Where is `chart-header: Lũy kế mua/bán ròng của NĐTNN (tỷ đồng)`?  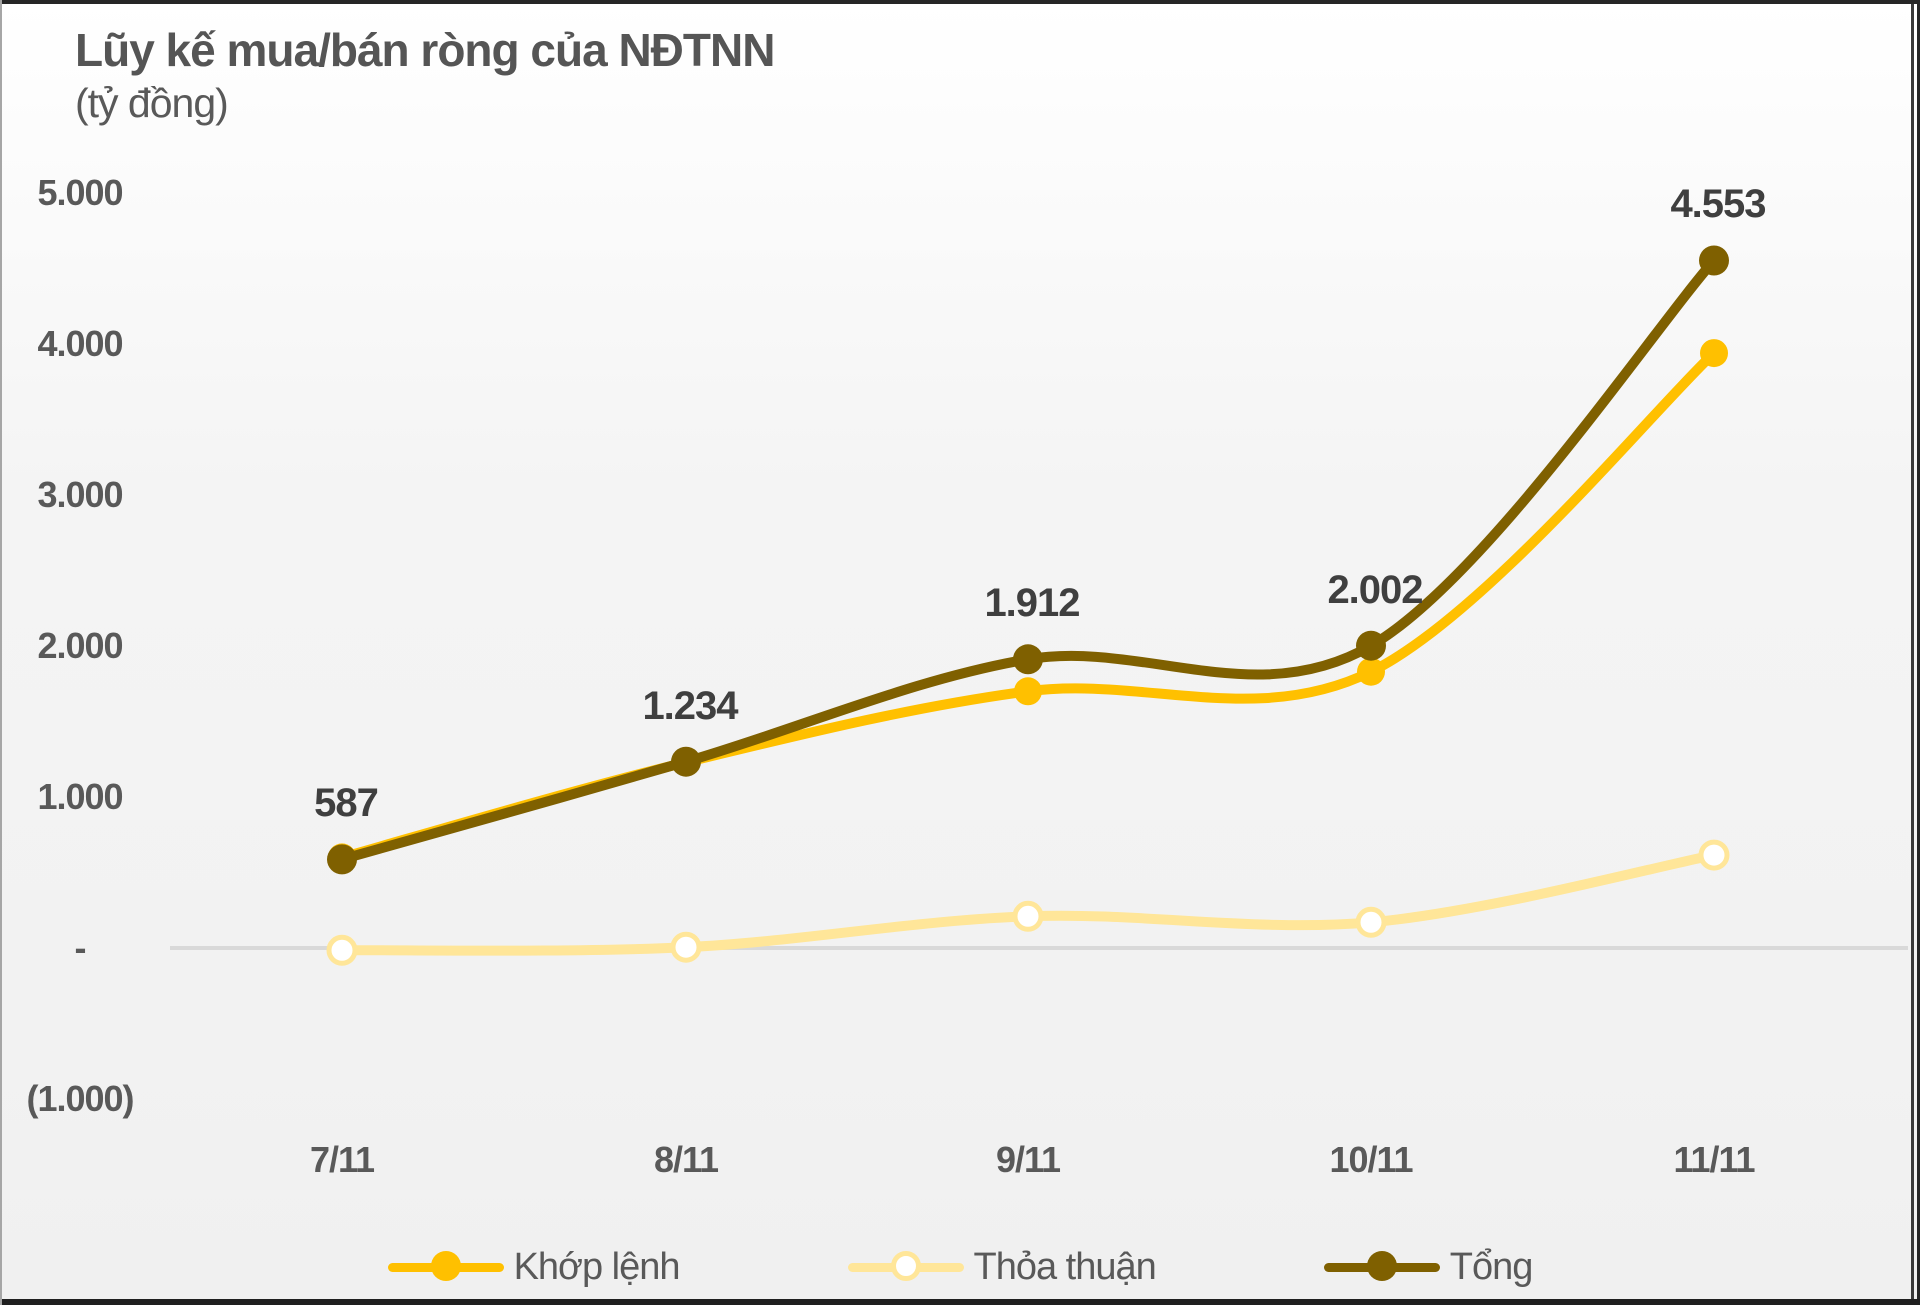 chart-header: Lũy kế mua/bán ròng của NĐTNN (tỷ đồng) is located at coordinates (425, 75).